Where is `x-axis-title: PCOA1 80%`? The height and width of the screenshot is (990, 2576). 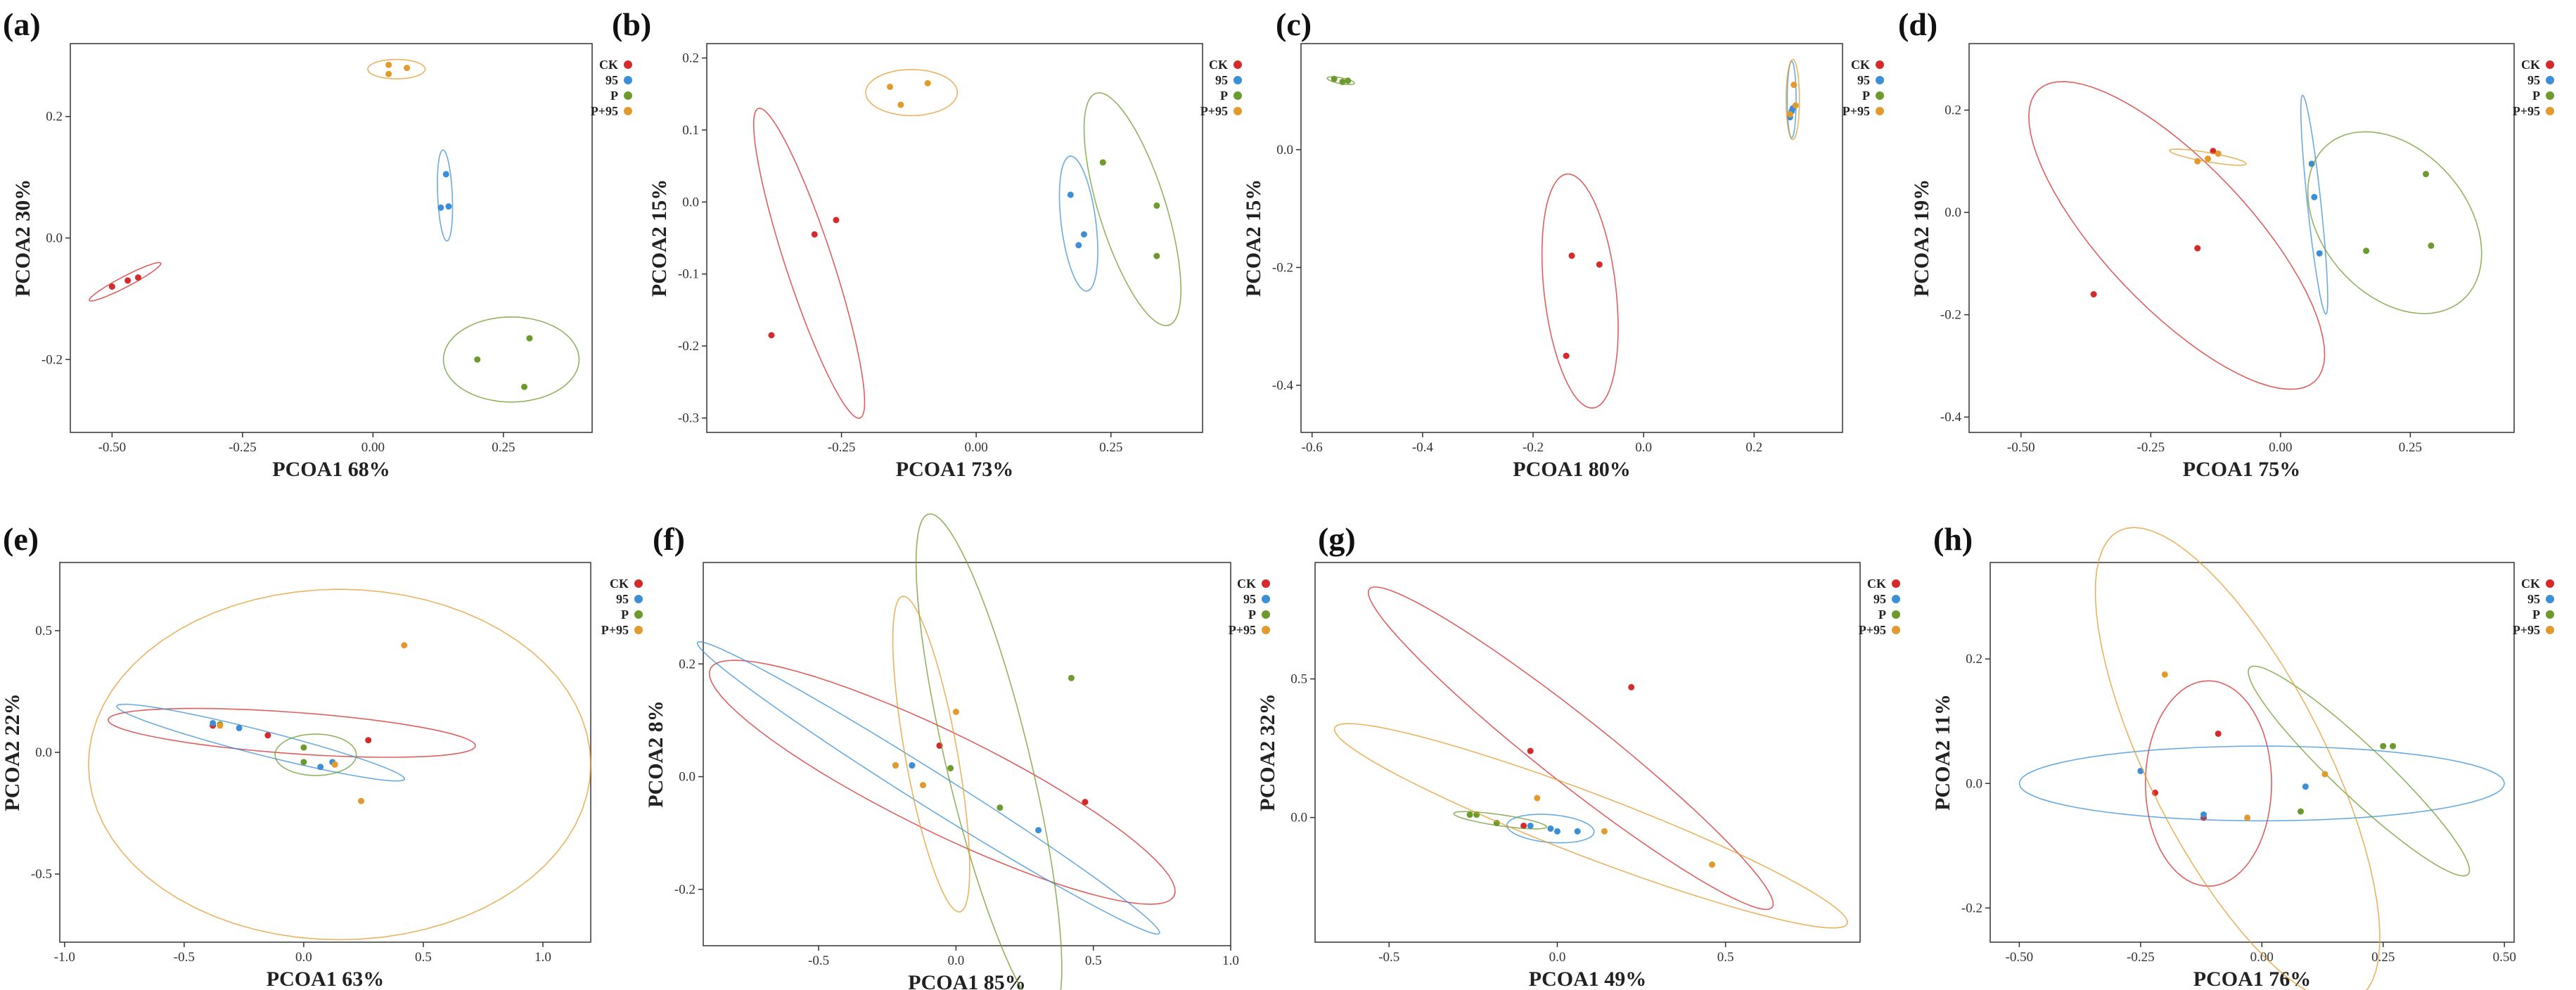
x-axis-title: PCOA1 80% is located at coordinates (1572, 469).